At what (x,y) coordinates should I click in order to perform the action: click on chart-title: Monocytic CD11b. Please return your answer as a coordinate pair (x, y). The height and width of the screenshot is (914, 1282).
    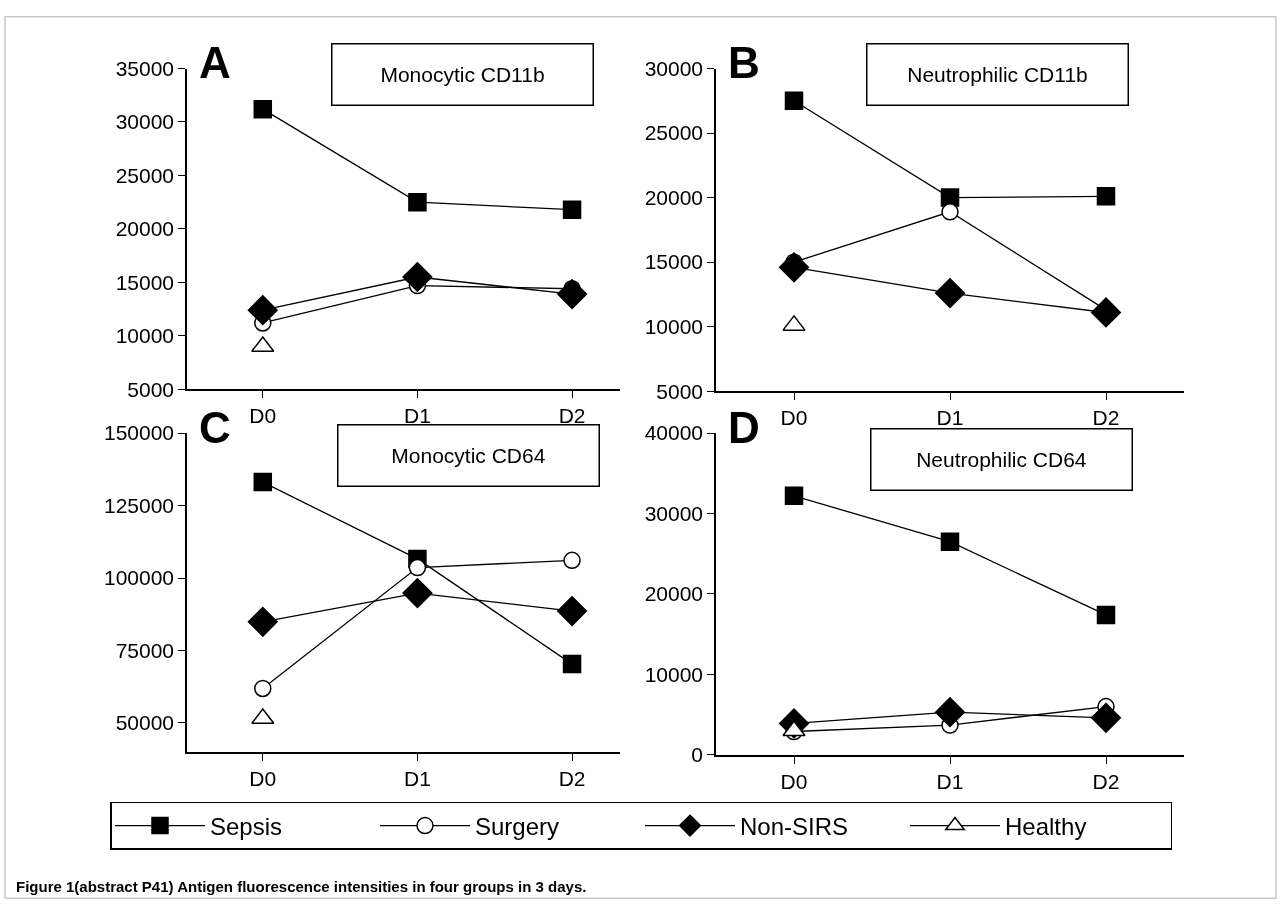
    Looking at the image, I should click on (462, 74).